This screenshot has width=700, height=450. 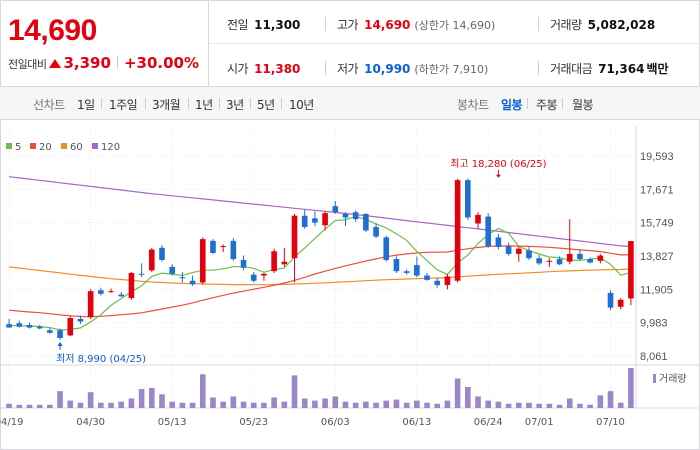 What do you see at coordinates (301, 105) in the screenshot?
I see `tab-10y: 10년` at bounding box center [301, 105].